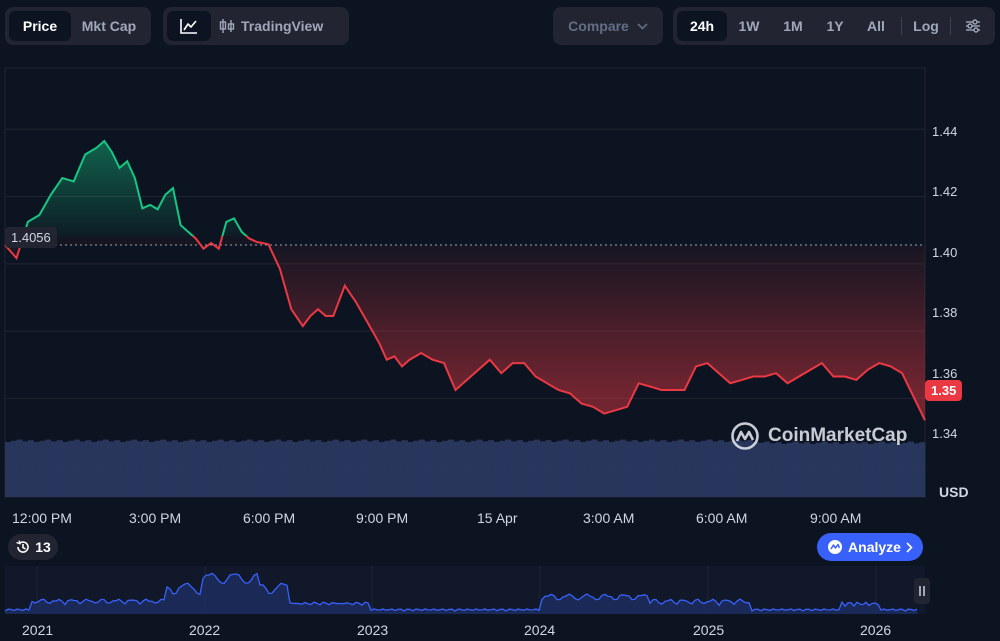 Image resolution: width=1000 pixels, height=641 pixels. What do you see at coordinates (269, 518) in the screenshot?
I see `x-tick: 6:00 PM` at bounding box center [269, 518].